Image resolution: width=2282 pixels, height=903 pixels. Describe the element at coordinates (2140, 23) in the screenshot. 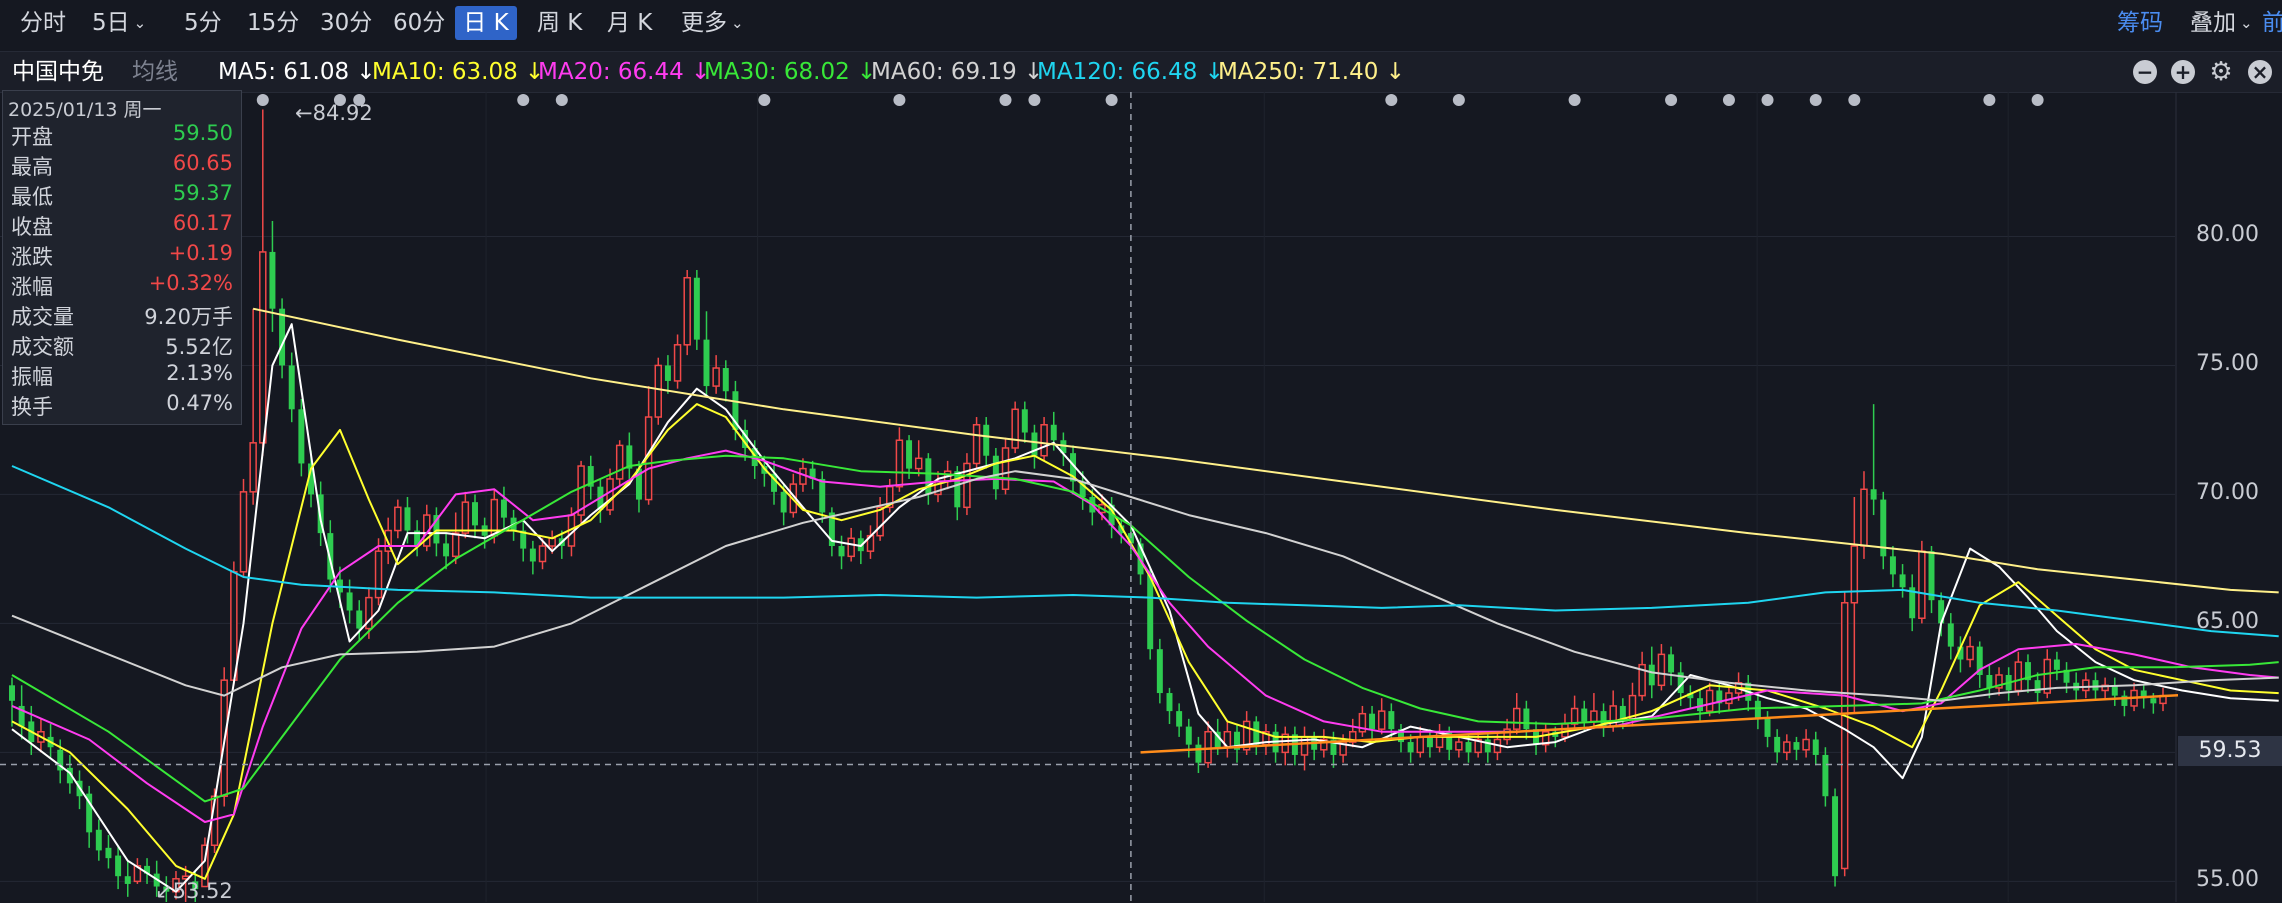

I see `chip-button: 筹码` at that location.